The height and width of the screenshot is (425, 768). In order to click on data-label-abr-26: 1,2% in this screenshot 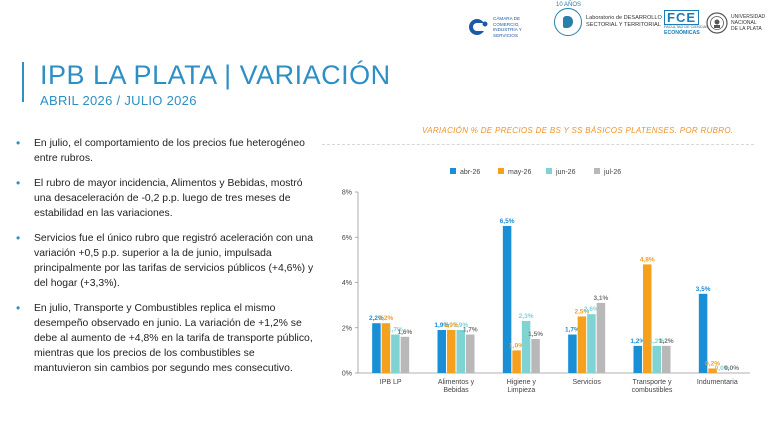, I will do `click(637, 341)`.